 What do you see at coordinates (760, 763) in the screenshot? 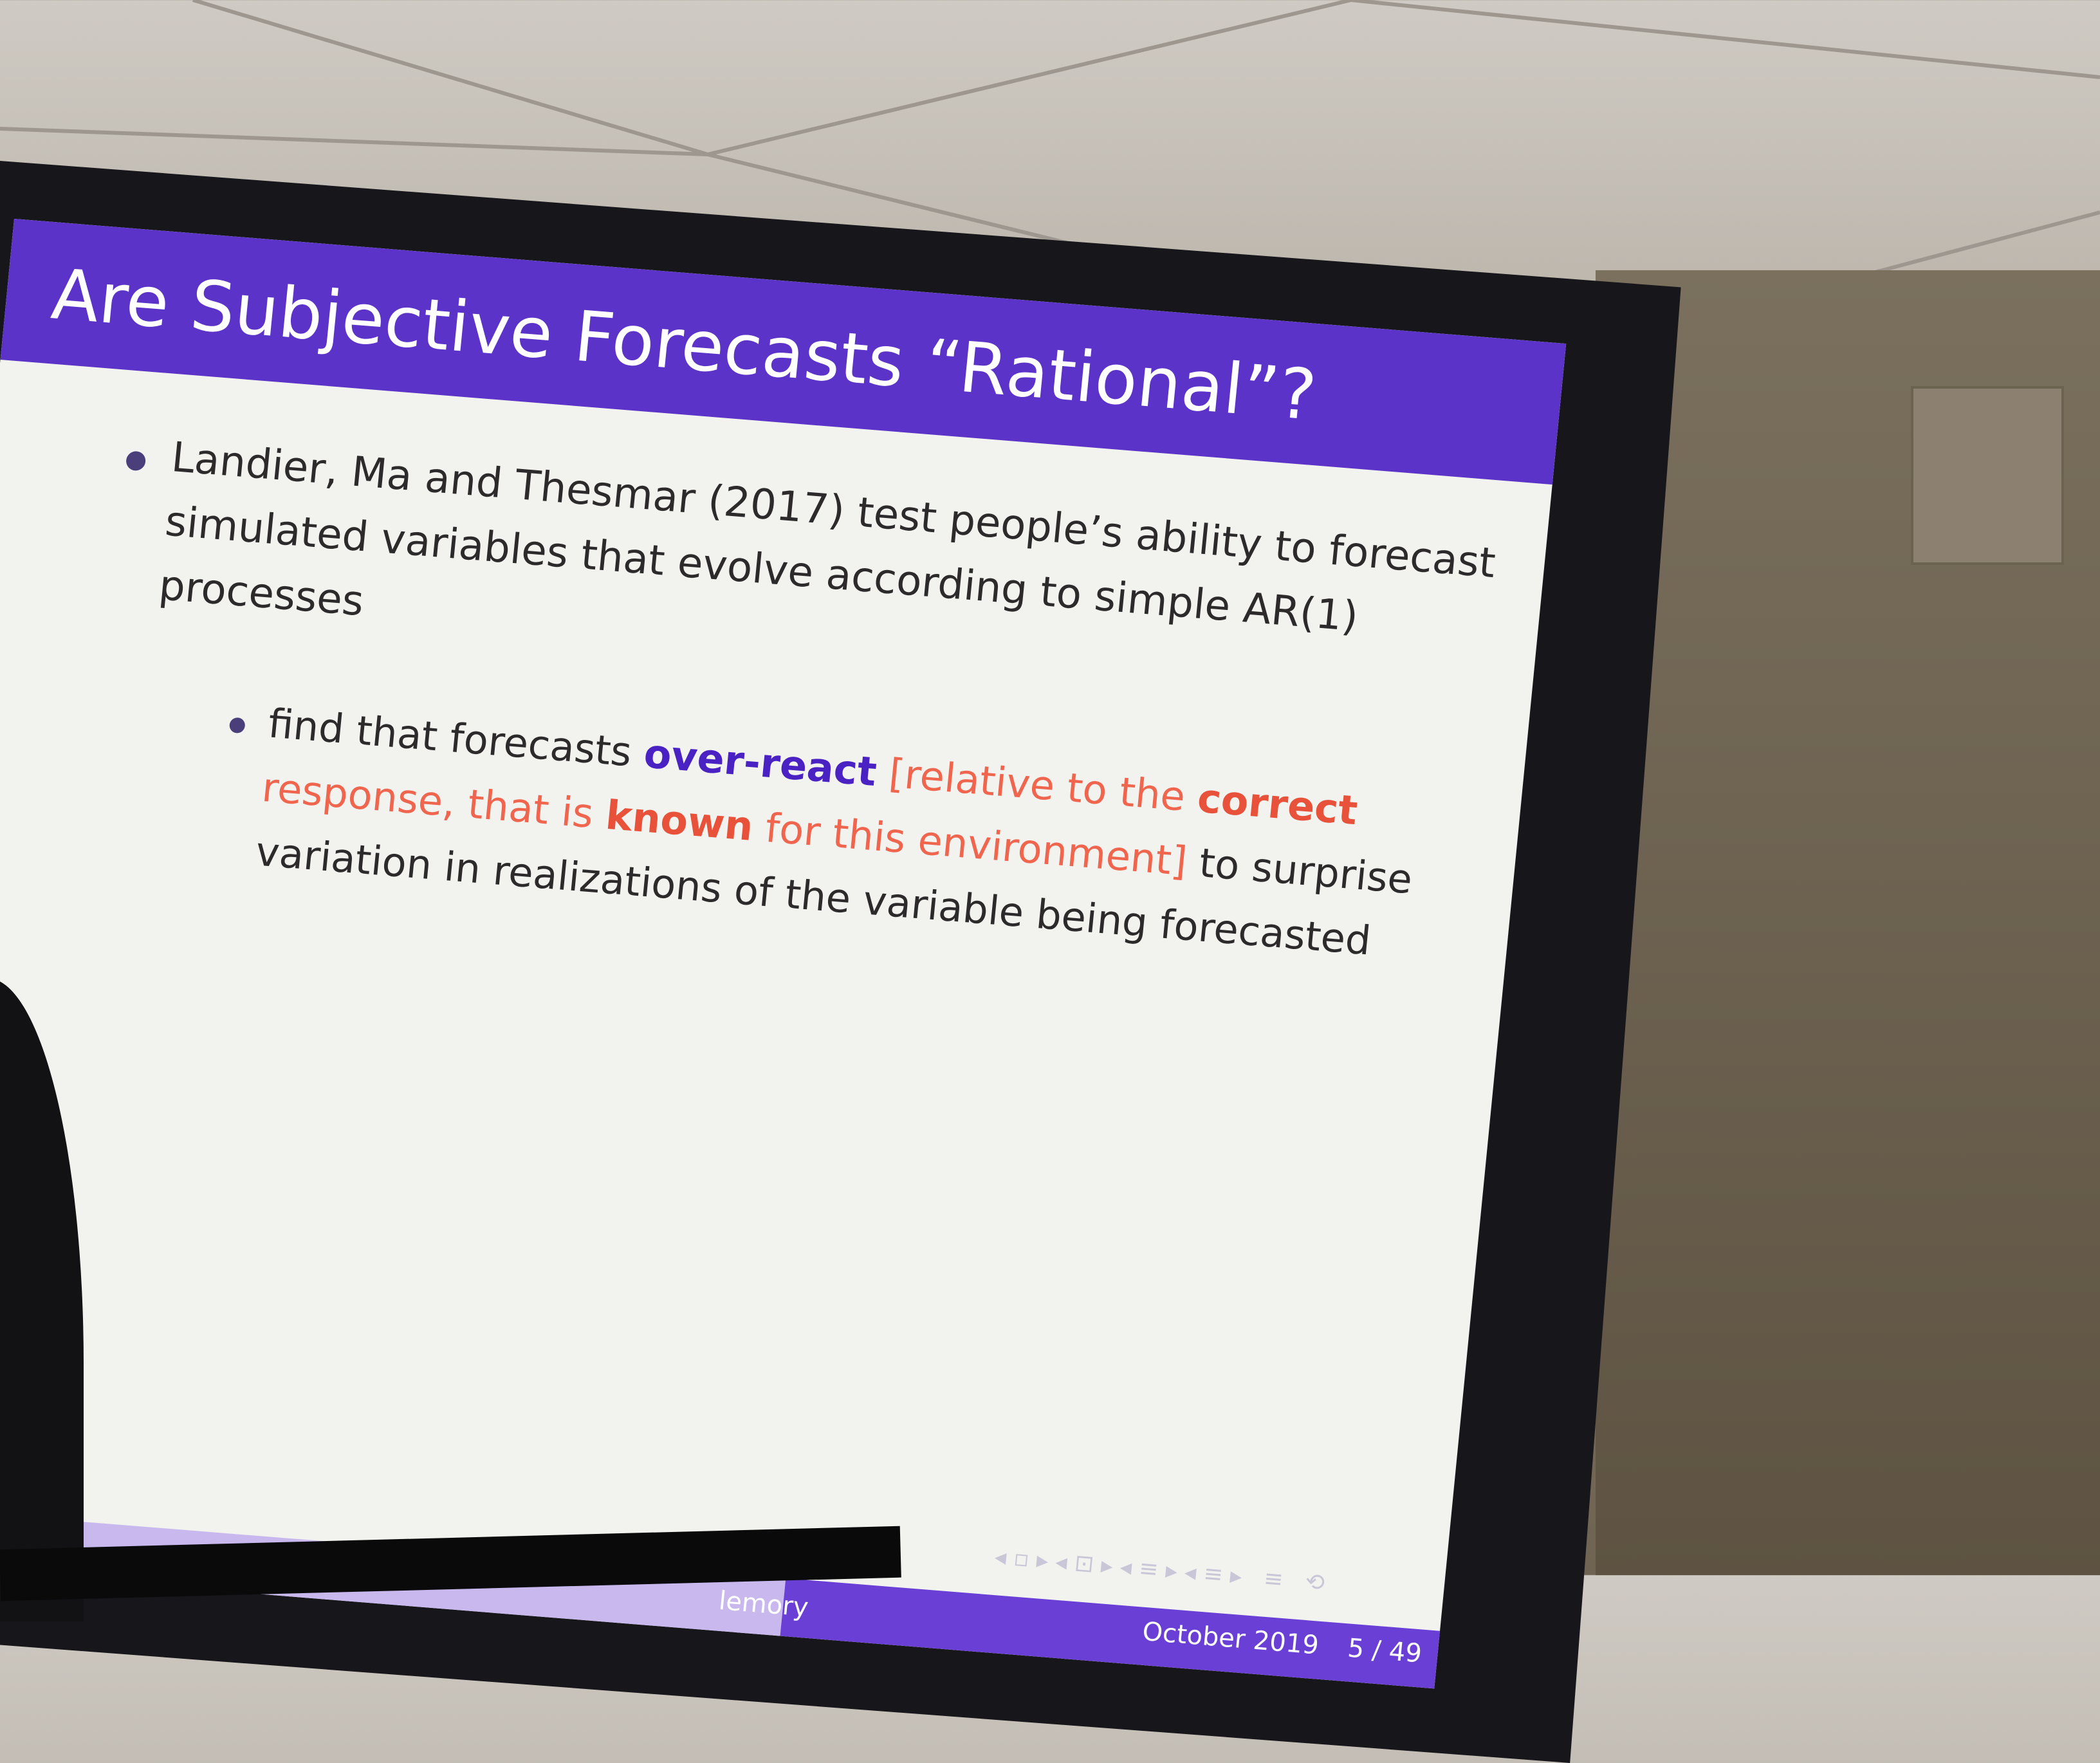
I see `text-run: over-react` at bounding box center [760, 763].